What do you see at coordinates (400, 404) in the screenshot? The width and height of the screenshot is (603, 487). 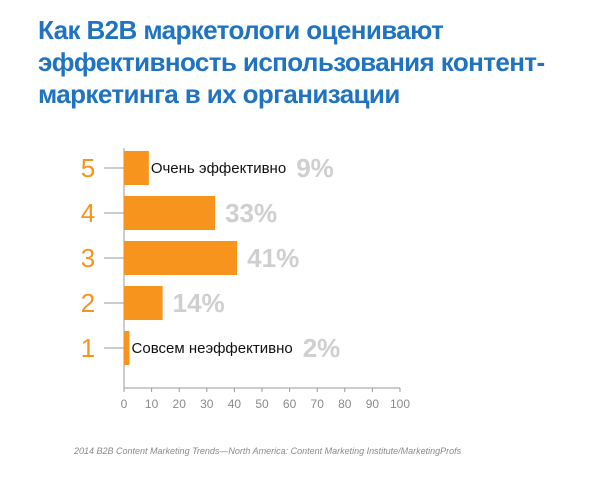 I see `x-tick-label: 100` at bounding box center [400, 404].